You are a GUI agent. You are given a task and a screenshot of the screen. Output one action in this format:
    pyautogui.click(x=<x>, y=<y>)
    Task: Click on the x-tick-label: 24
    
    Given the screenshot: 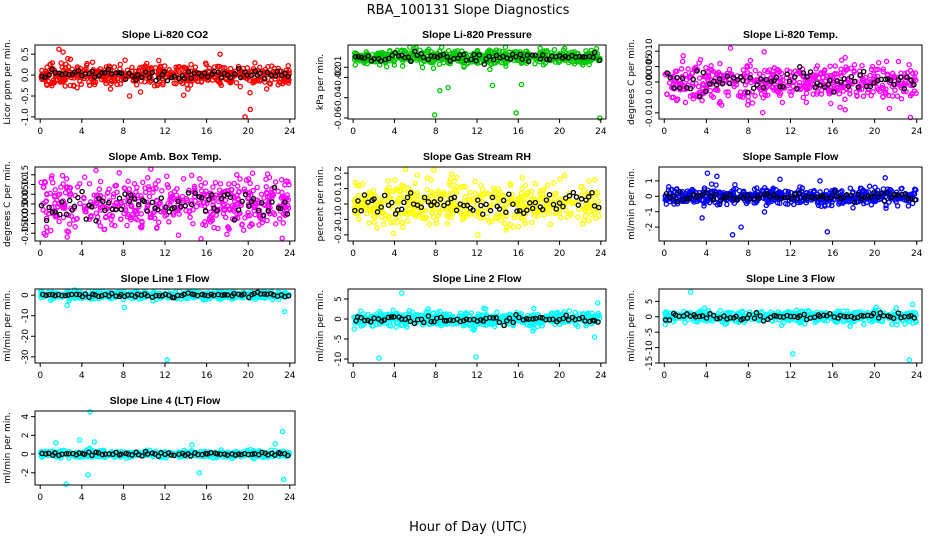 What is the action you would take?
    pyautogui.click(x=290, y=376)
    